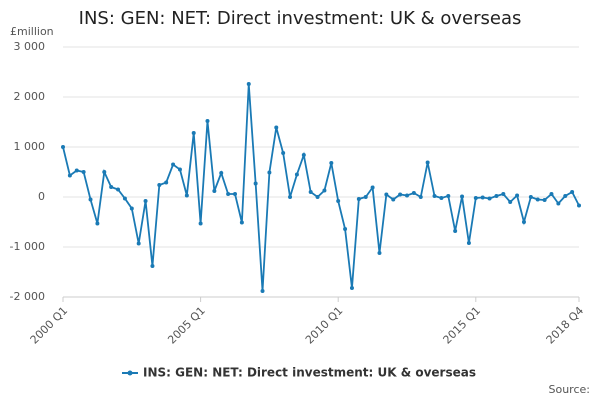 This screenshot has height=400, width=600. I want to click on y-axis-unit: £million, so click(32, 31).